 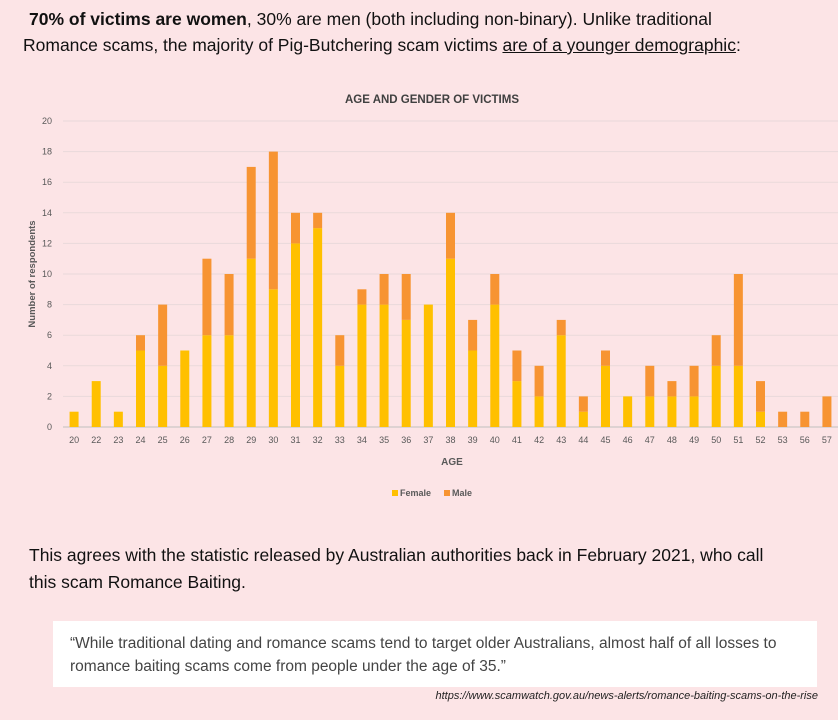 I want to click on x-tick-label: 28, so click(x=229, y=440).